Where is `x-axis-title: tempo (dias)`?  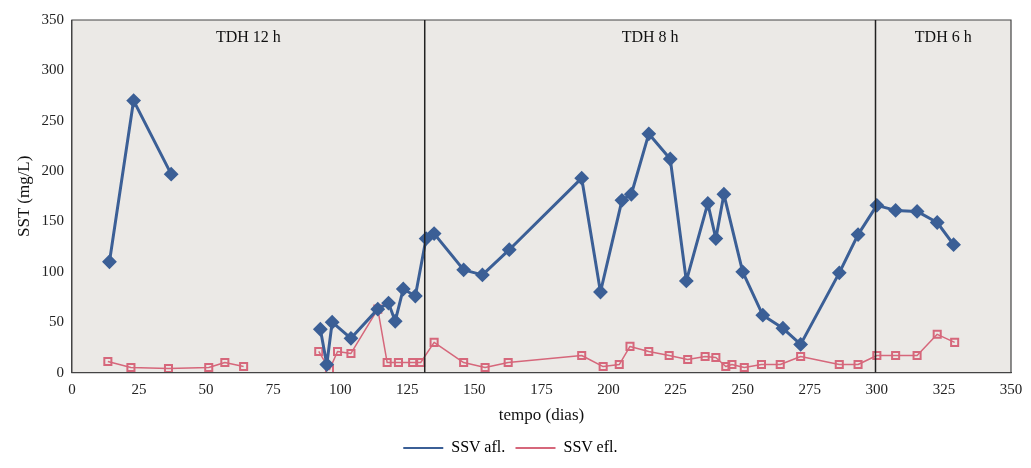
x-axis-title: tempo (dias) is located at coordinates (541, 415).